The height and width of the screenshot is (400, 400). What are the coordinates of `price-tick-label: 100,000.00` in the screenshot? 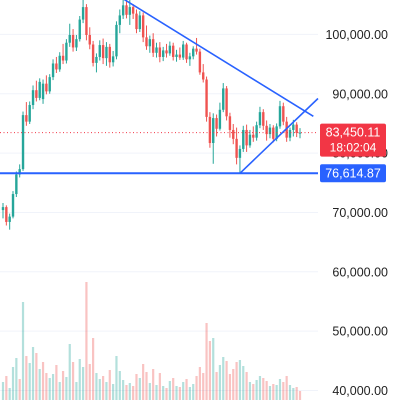 It's located at (356, 35).